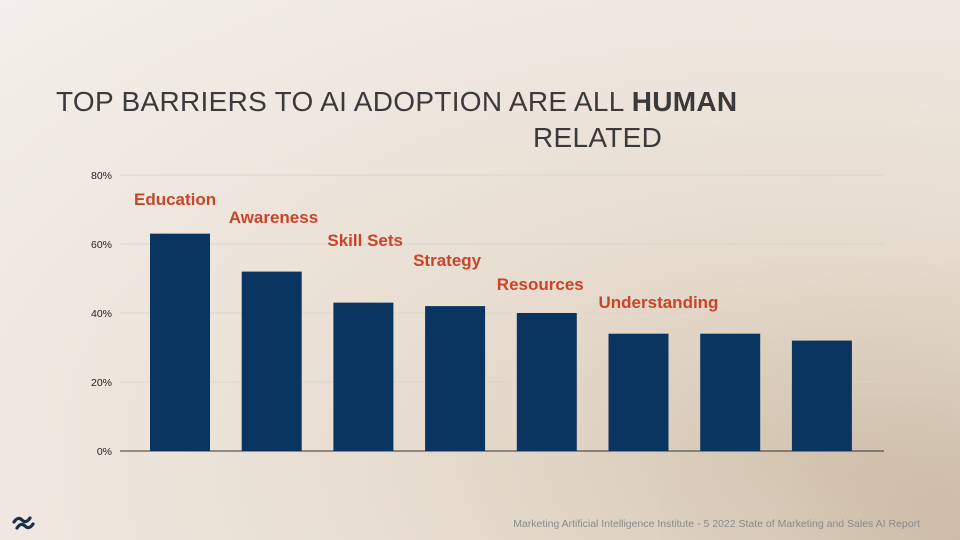 This screenshot has height=540, width=960. Describe the element at coordinates (684, 101) in the screenshot. I see `title-emphasis: HUMAN` at that location.